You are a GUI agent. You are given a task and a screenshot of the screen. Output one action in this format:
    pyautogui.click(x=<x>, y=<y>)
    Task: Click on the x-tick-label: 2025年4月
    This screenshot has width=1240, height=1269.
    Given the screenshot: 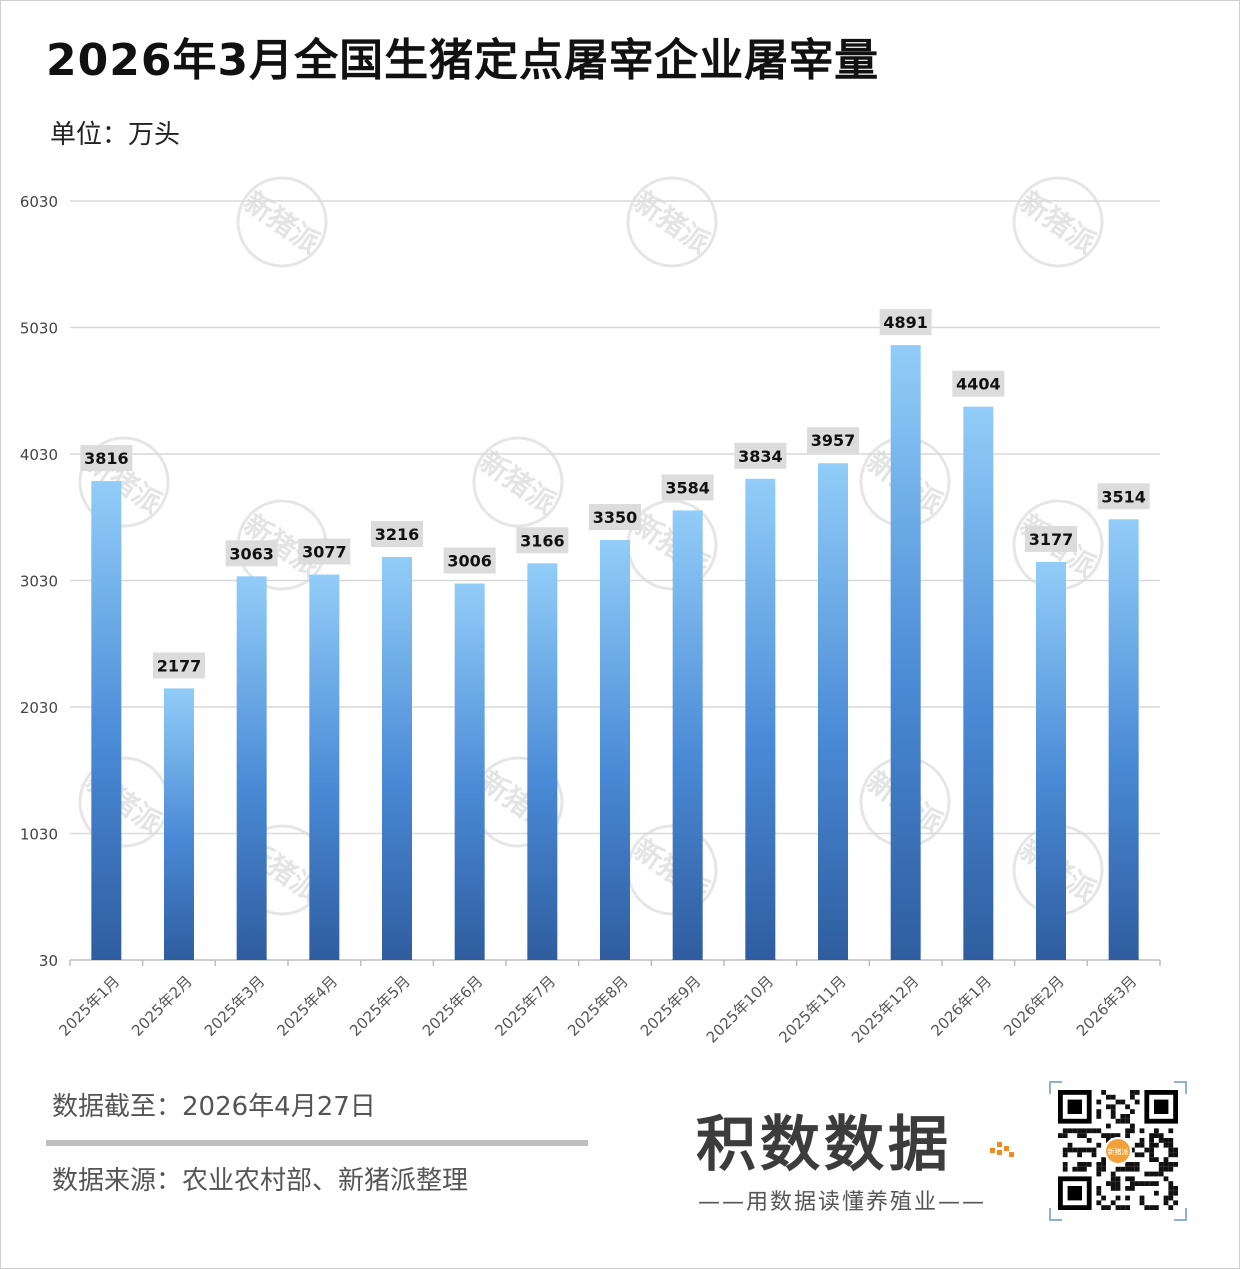 What is the action you would take?
    pyautogui.click(x=307, y=1006)
    